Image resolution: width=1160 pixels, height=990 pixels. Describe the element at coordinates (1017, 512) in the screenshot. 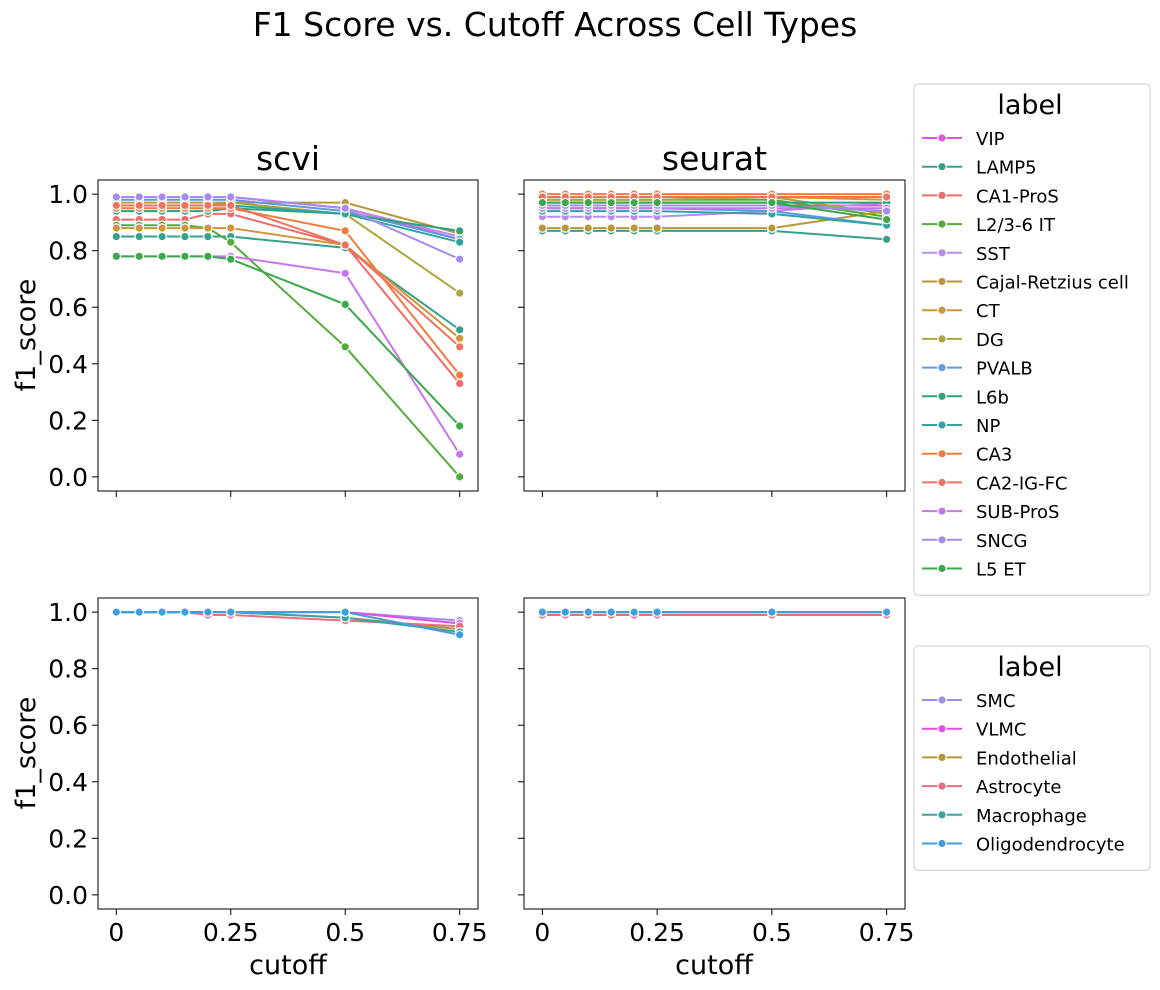

I see `legend-label: SUB-ProS` at that location.